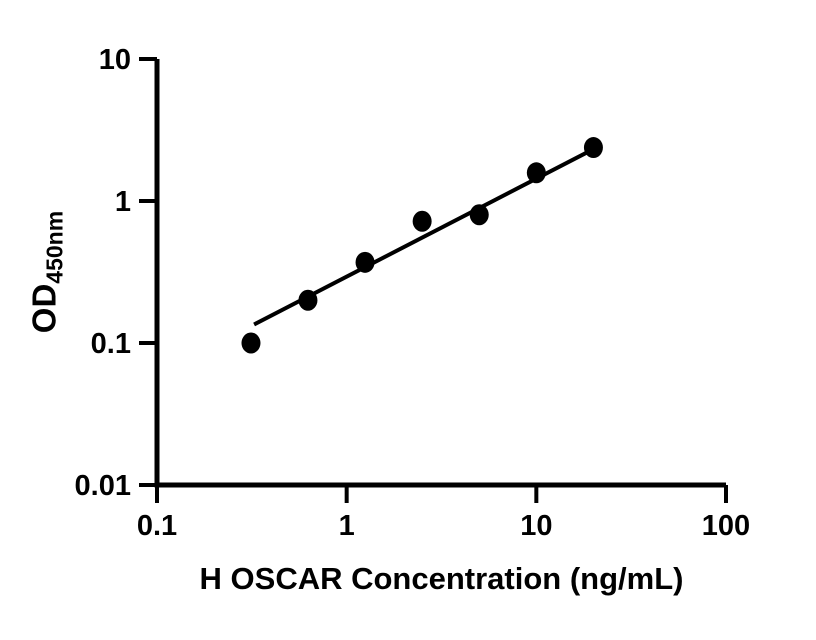 The width and height of the screenshot is (816, 640). I want to click on y-axis-title: OD450nm, so click(47, 272).